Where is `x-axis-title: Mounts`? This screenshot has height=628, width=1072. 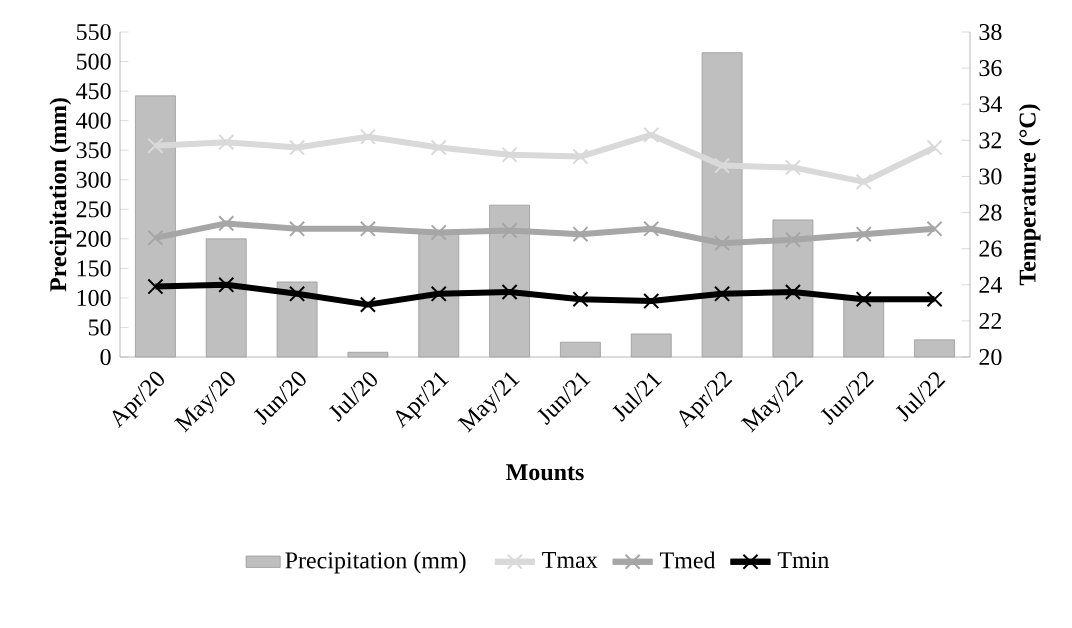
x-axis-title: Mounts is located at coordinates (545, 472).